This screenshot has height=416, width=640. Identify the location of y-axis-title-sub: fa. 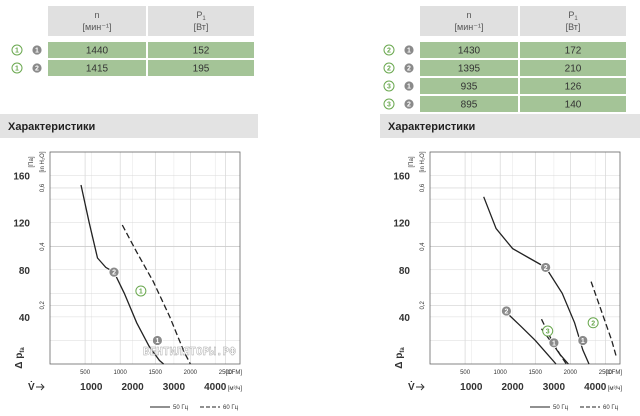
(23, 350).